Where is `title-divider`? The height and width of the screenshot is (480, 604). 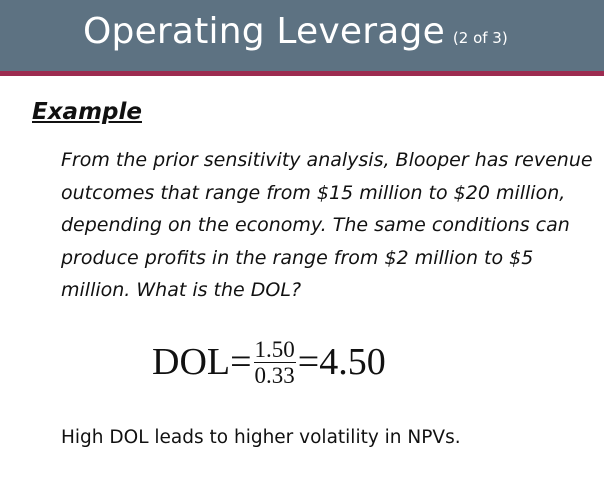 title-divider is located at coordinates (302, 73).